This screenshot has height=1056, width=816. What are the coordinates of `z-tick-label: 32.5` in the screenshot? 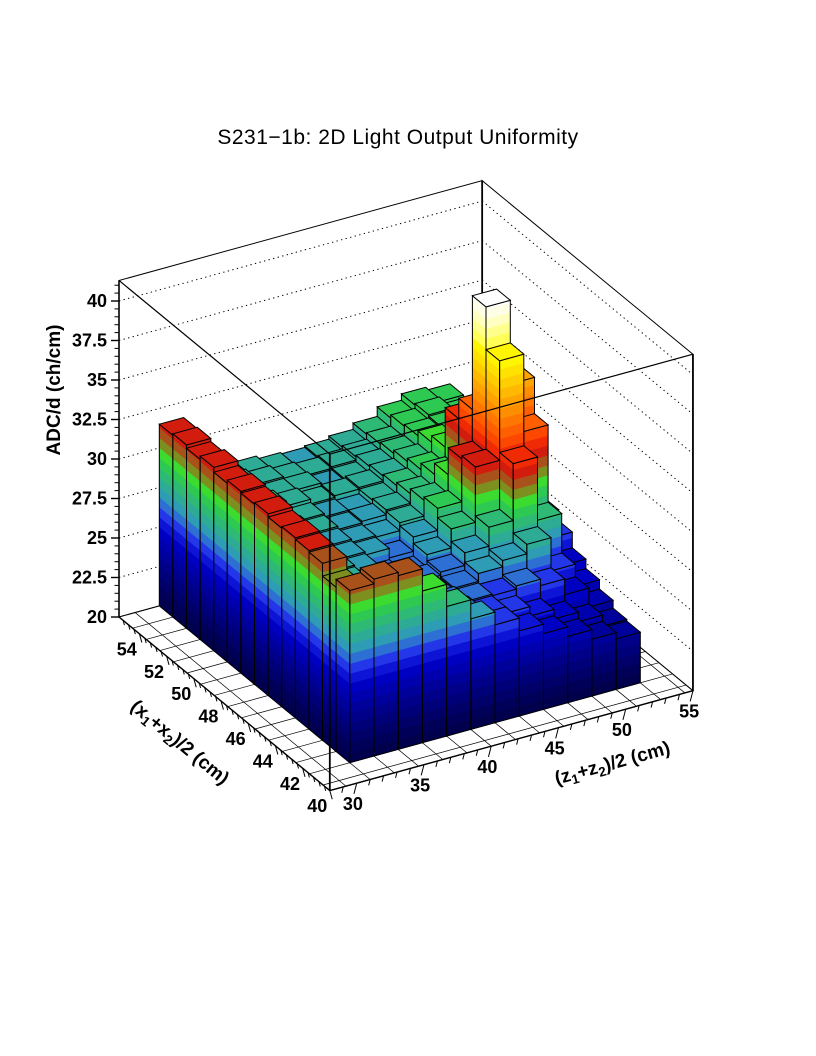 It's located at (89, 420).